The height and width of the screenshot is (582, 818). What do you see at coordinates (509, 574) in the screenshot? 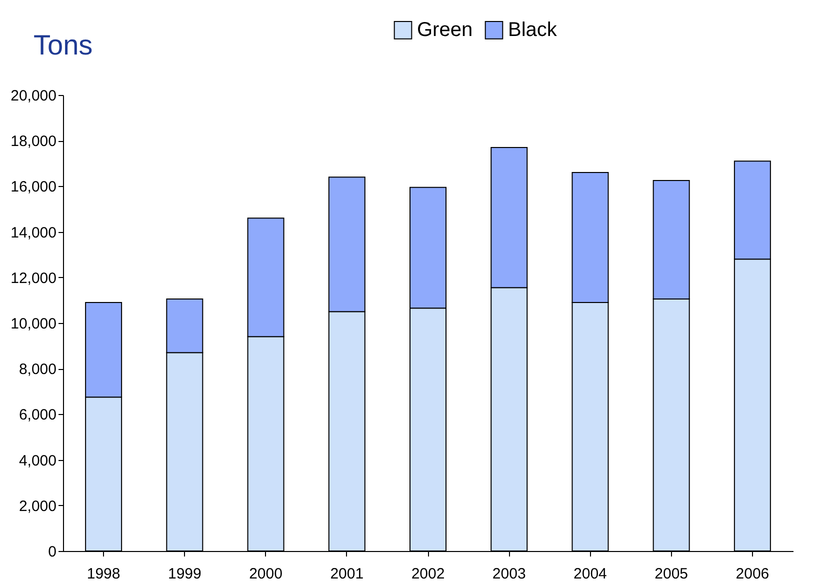
I see `x-tick-label: 2003` at bounding box center [509, 574].